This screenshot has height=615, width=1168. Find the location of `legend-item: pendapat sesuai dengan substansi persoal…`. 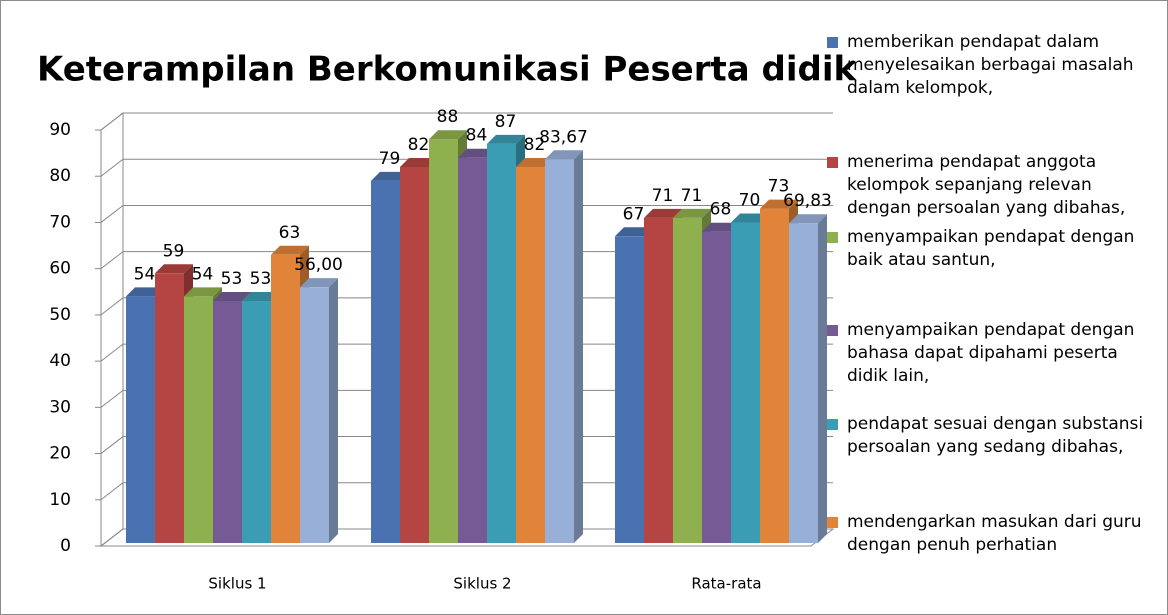

legend-item: pendapat sesuai dengan substansi persoal… is located at coordinates (987, 436).